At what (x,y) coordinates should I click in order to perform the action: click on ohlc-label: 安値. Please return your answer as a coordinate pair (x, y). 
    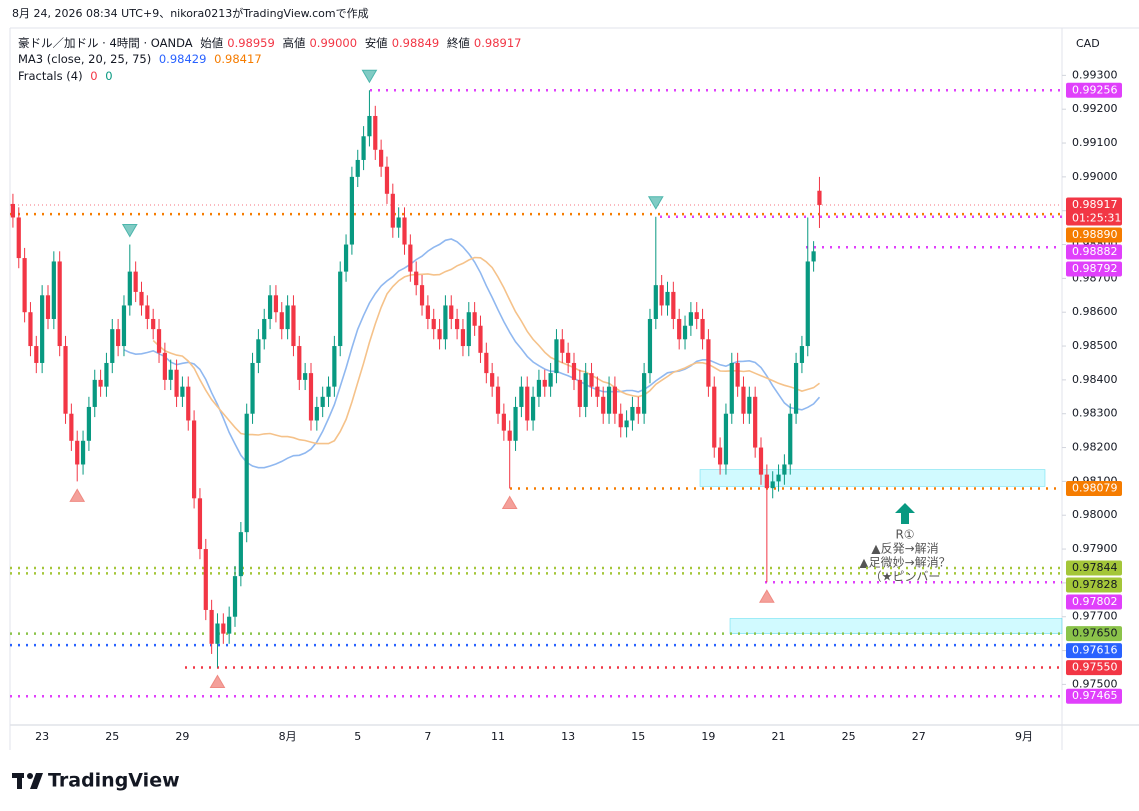
    Looking at the image, I should click on (376, 43).